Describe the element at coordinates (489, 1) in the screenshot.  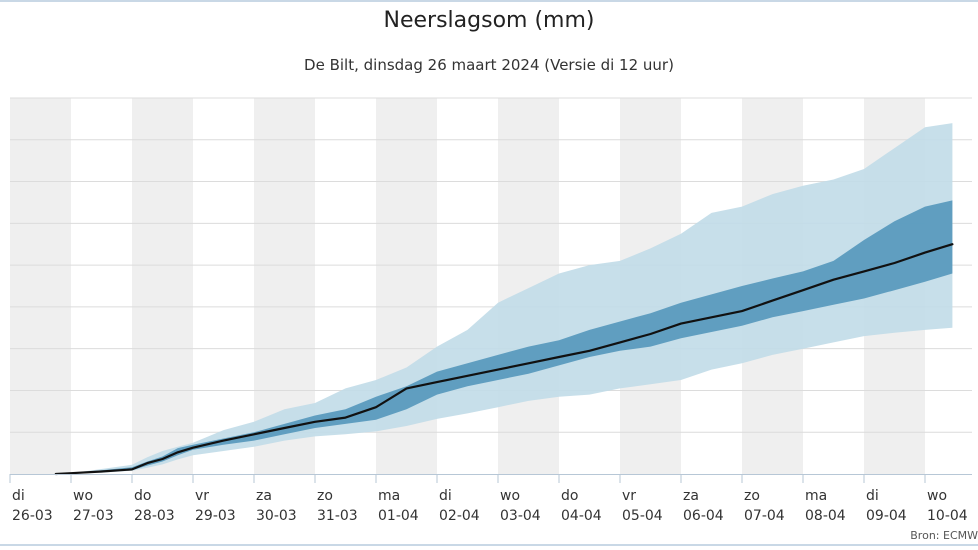
I see `top-border` at that location.